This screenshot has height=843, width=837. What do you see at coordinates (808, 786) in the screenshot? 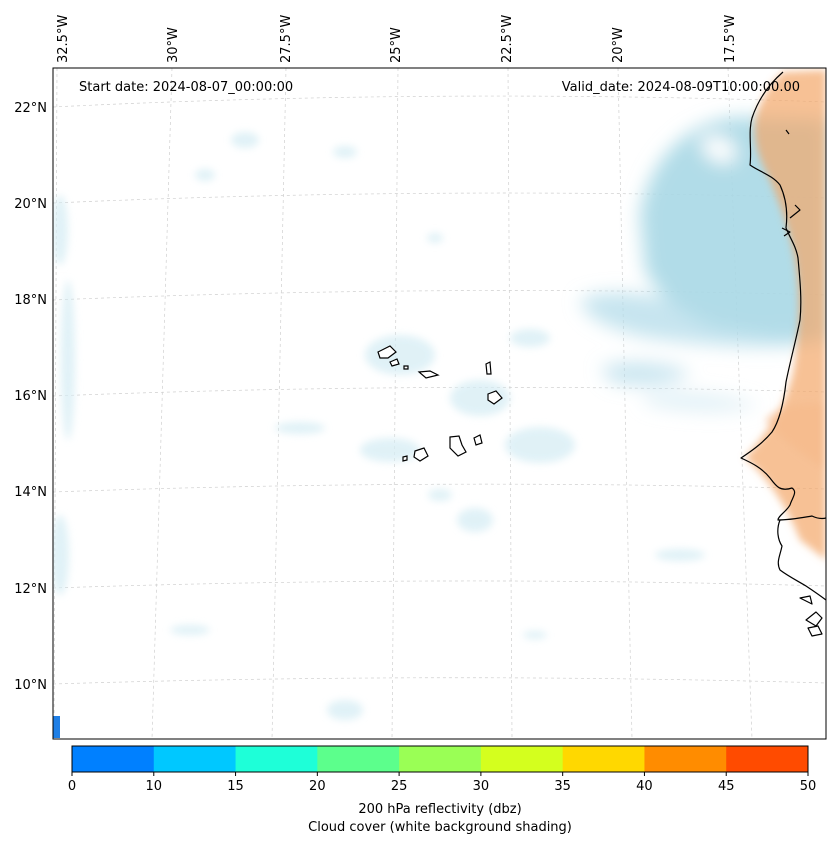
I see `colorbar-tick-label: 50` at bounding box center [808, 786].